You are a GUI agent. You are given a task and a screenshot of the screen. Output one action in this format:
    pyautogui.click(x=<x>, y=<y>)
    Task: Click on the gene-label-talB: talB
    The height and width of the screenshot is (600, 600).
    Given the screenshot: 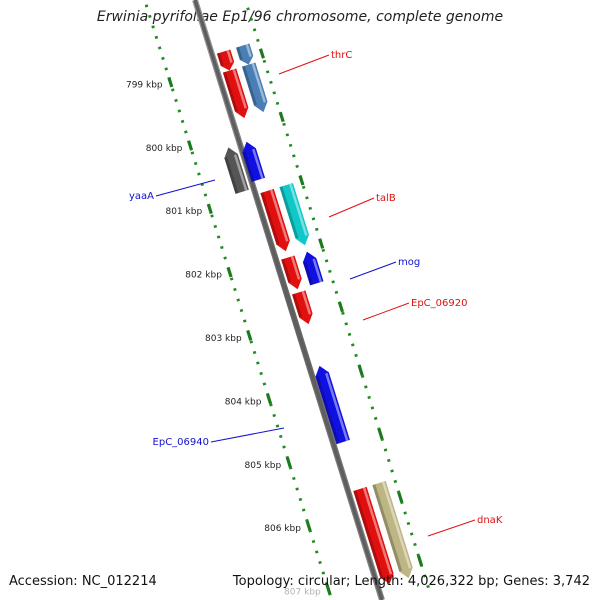 What is the action you would take?
    pyautogui.click(x=386, y=198)
    